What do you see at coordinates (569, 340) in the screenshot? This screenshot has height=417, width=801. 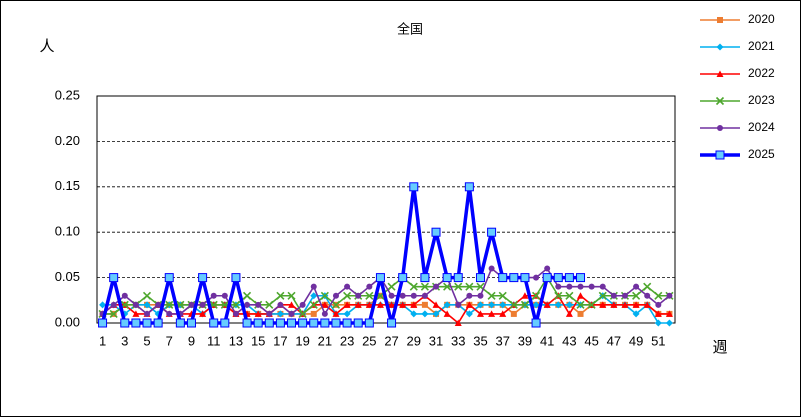 I see `x-tick-label: 43` at bounding box center [569, 340].